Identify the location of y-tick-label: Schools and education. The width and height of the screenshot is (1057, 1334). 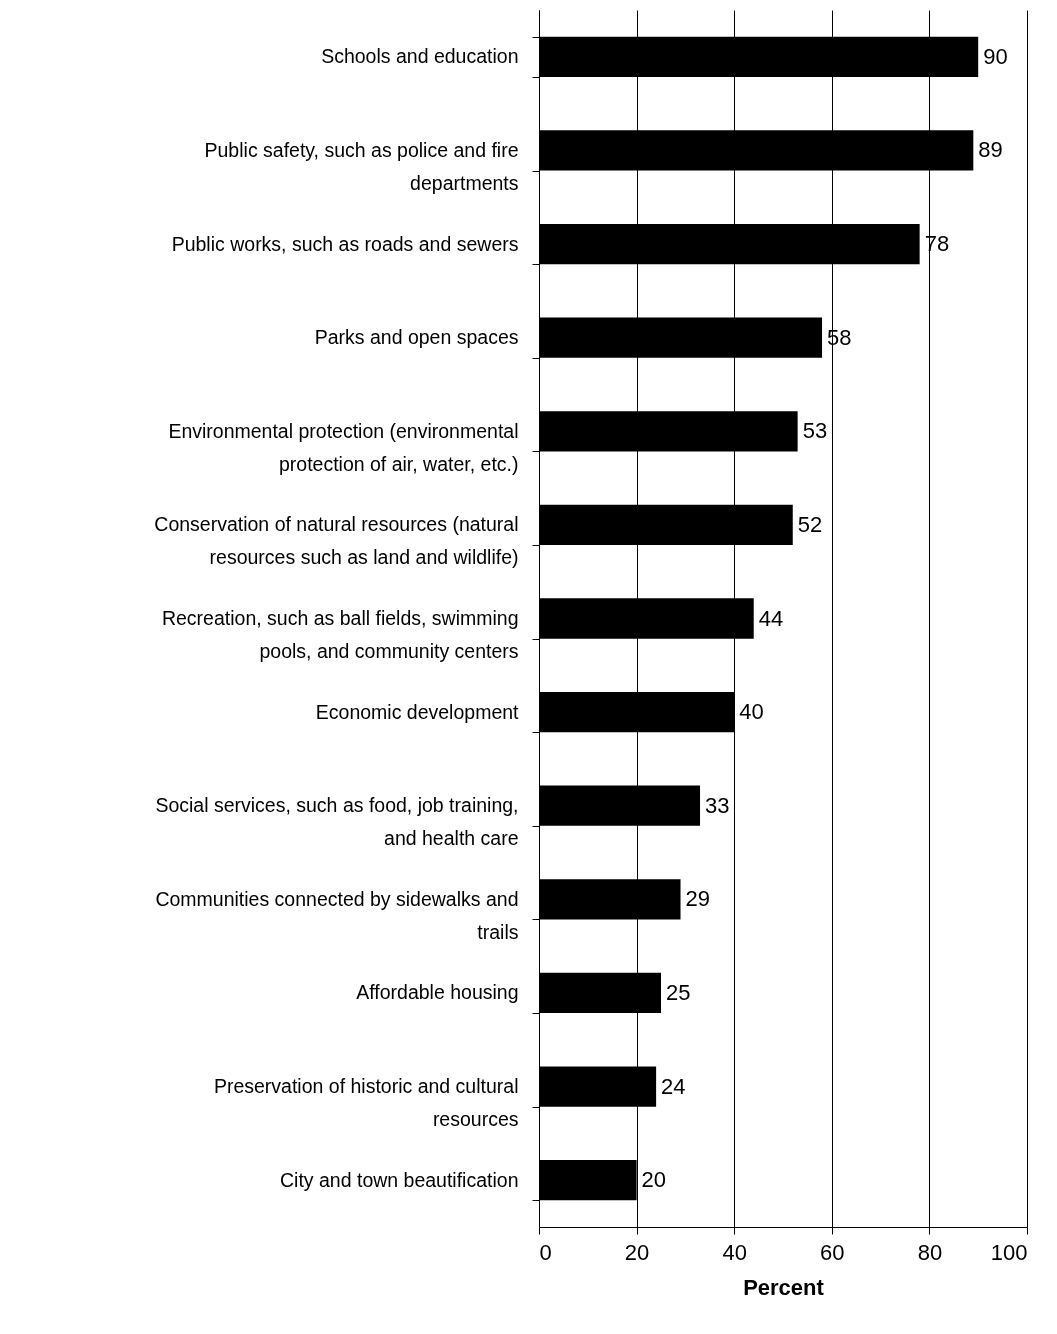
(420, 56).